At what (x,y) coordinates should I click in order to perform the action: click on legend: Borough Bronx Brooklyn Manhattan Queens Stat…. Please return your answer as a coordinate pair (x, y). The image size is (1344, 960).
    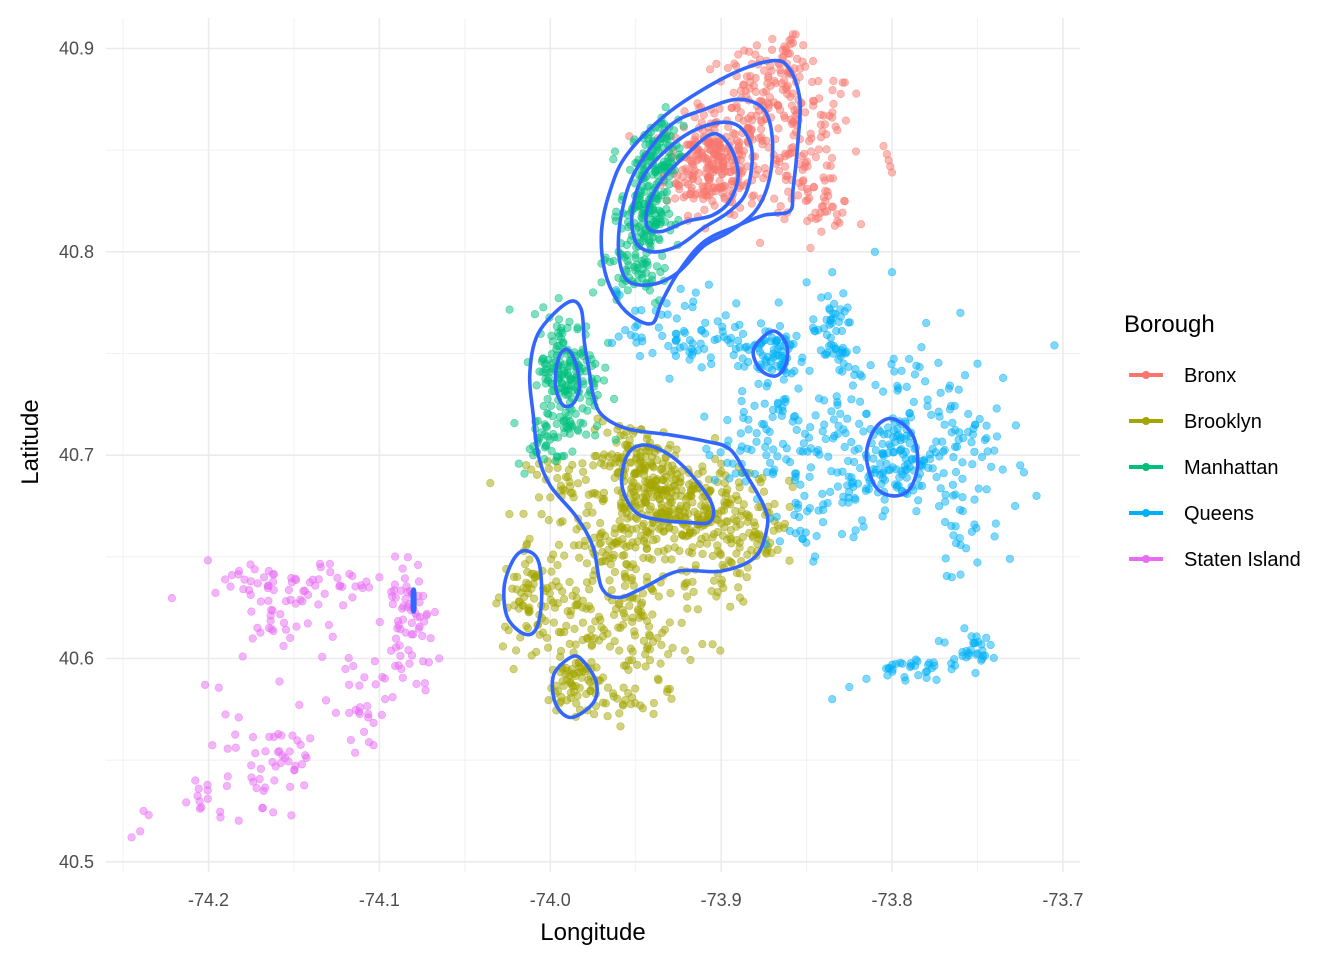
    Looking at the image, I should click on (1212, 441).